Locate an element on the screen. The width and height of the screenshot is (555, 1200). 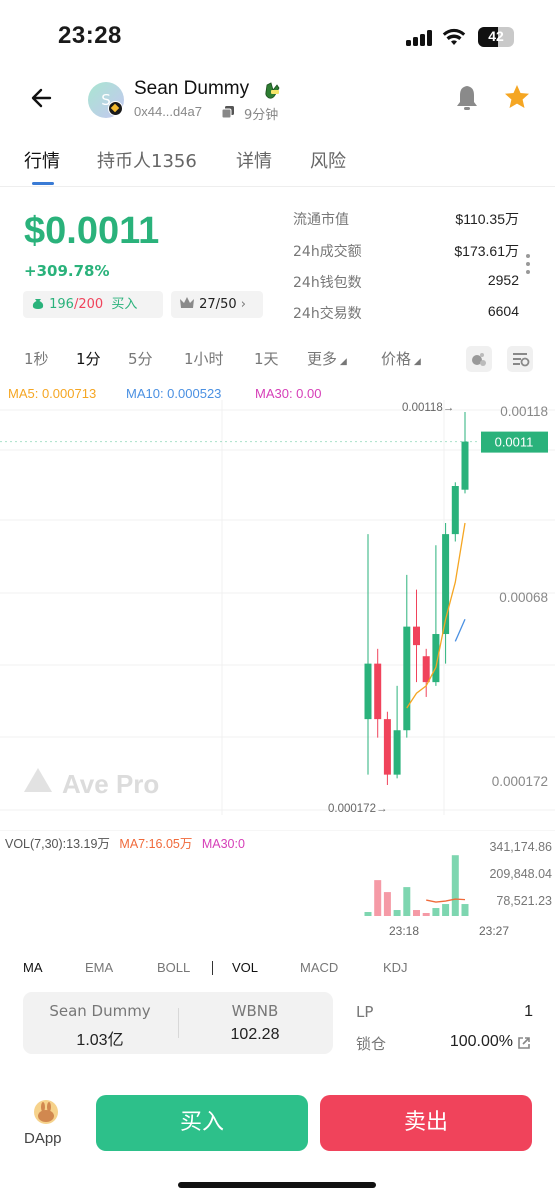
back-arrow-icon is located at coordinates (42, 98).